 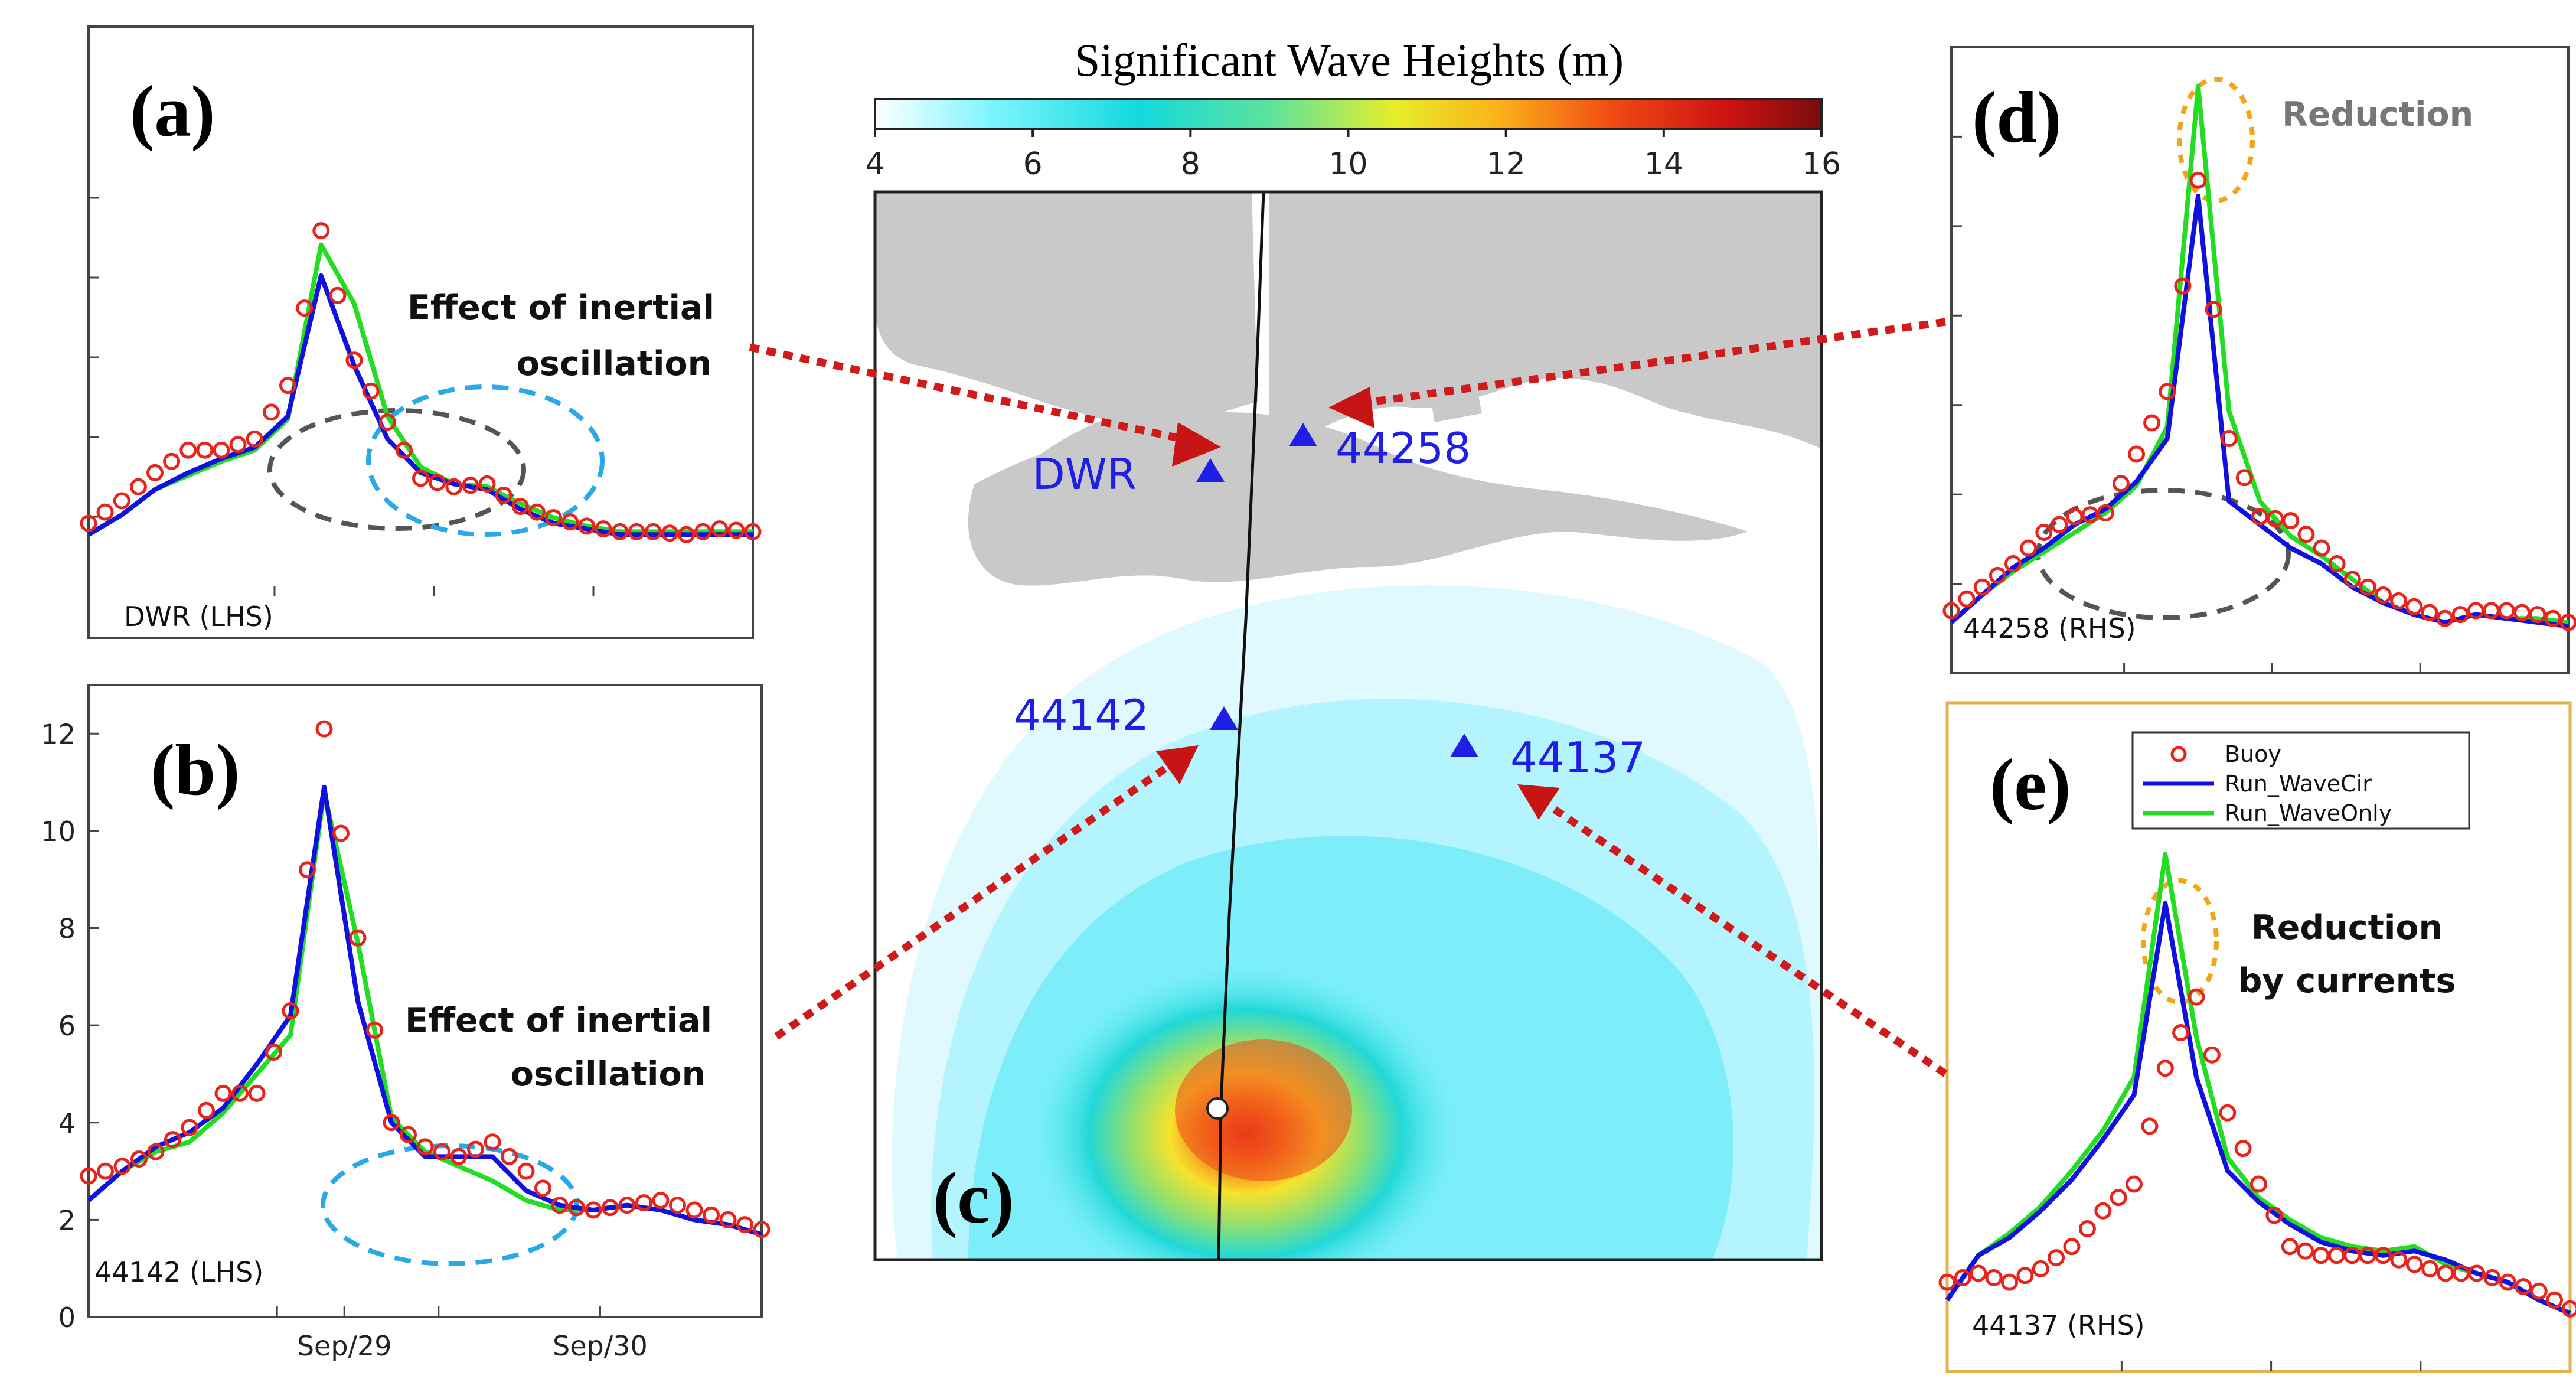 I want to click on panel-label-b: (b), so click(x=195, y=770).